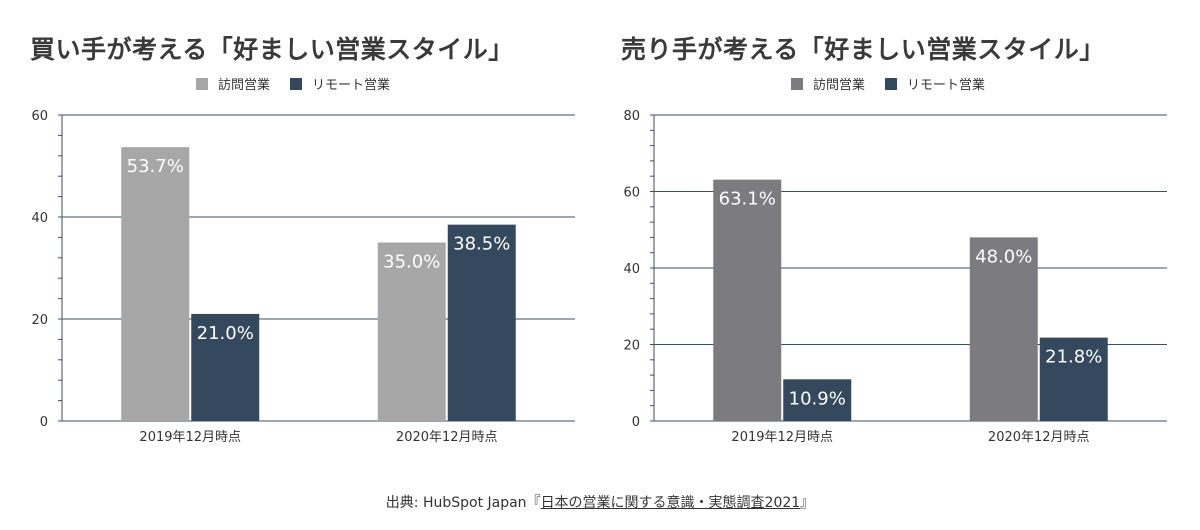 Image resolution: width=1200 pixels, height=530 pixels. I want to click on legend-buyer: 訪問営業 リモート営業, so click(303, 83).